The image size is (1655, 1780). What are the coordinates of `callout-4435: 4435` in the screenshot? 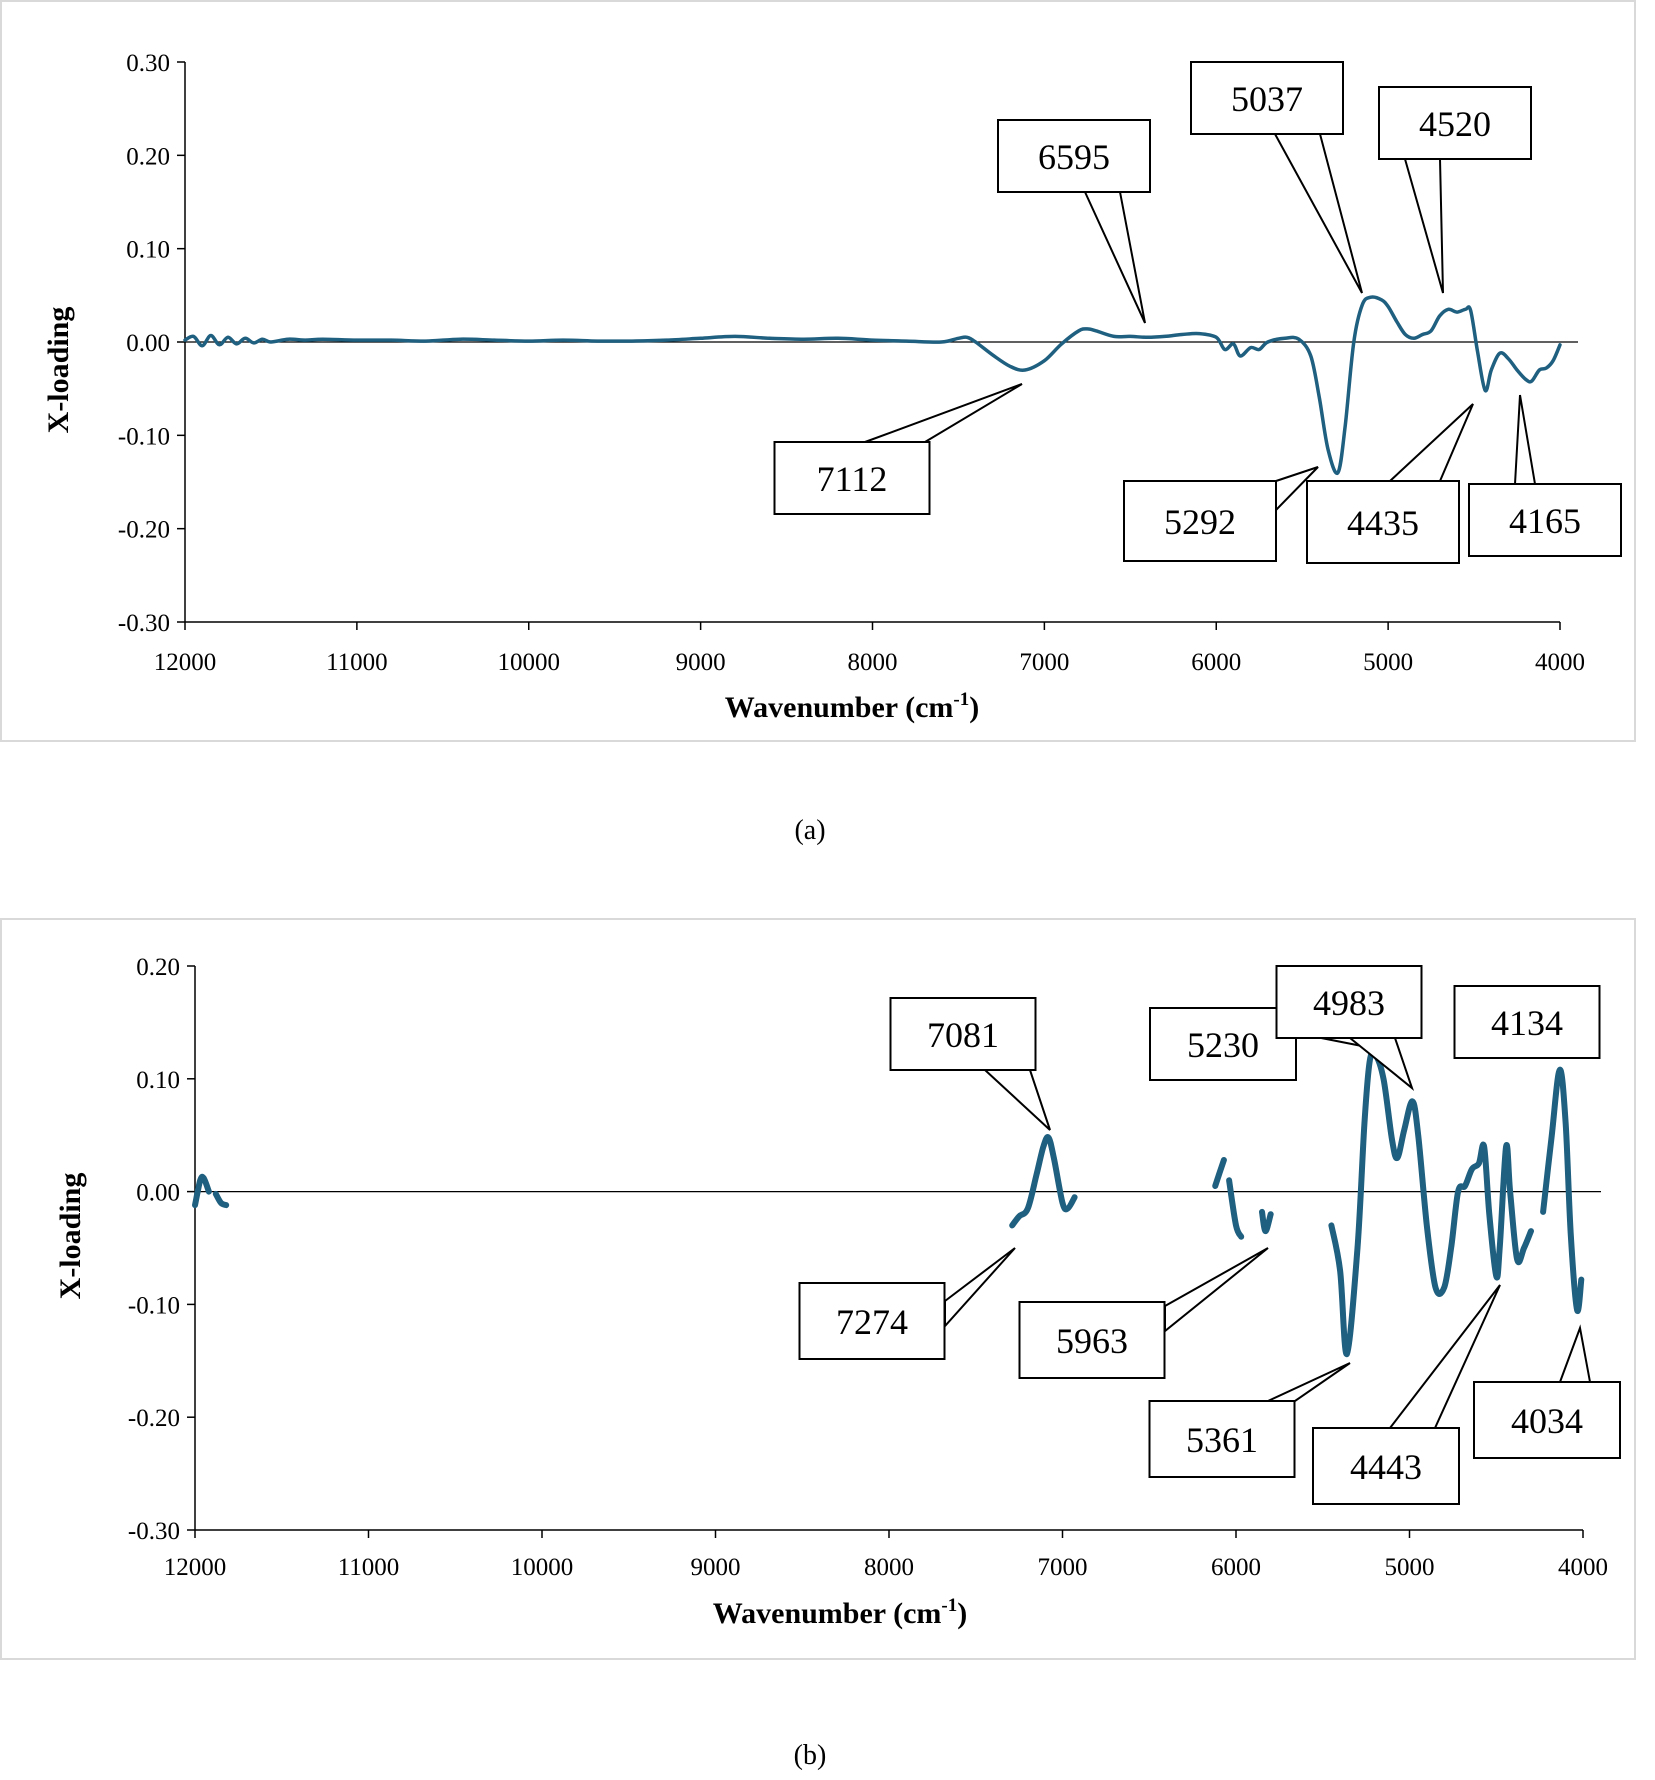 It's located at (1390, 483).